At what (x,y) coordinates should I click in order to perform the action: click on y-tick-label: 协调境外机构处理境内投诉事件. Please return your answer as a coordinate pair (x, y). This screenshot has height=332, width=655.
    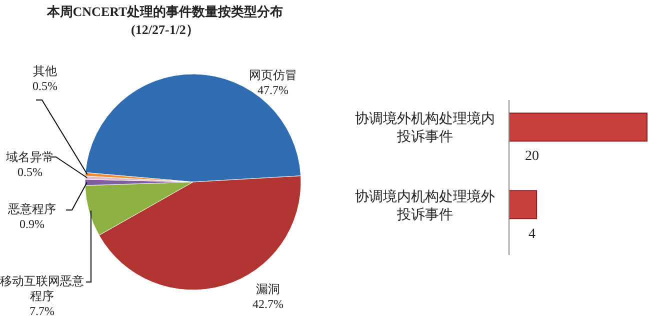
    Looking at the image, I should click on (425, 129).